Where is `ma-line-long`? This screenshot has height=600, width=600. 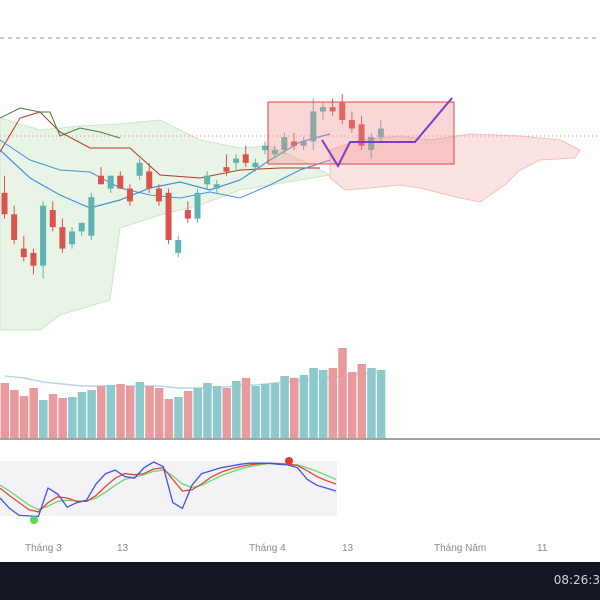
ma-line-long is located at coordinates (165, 169).